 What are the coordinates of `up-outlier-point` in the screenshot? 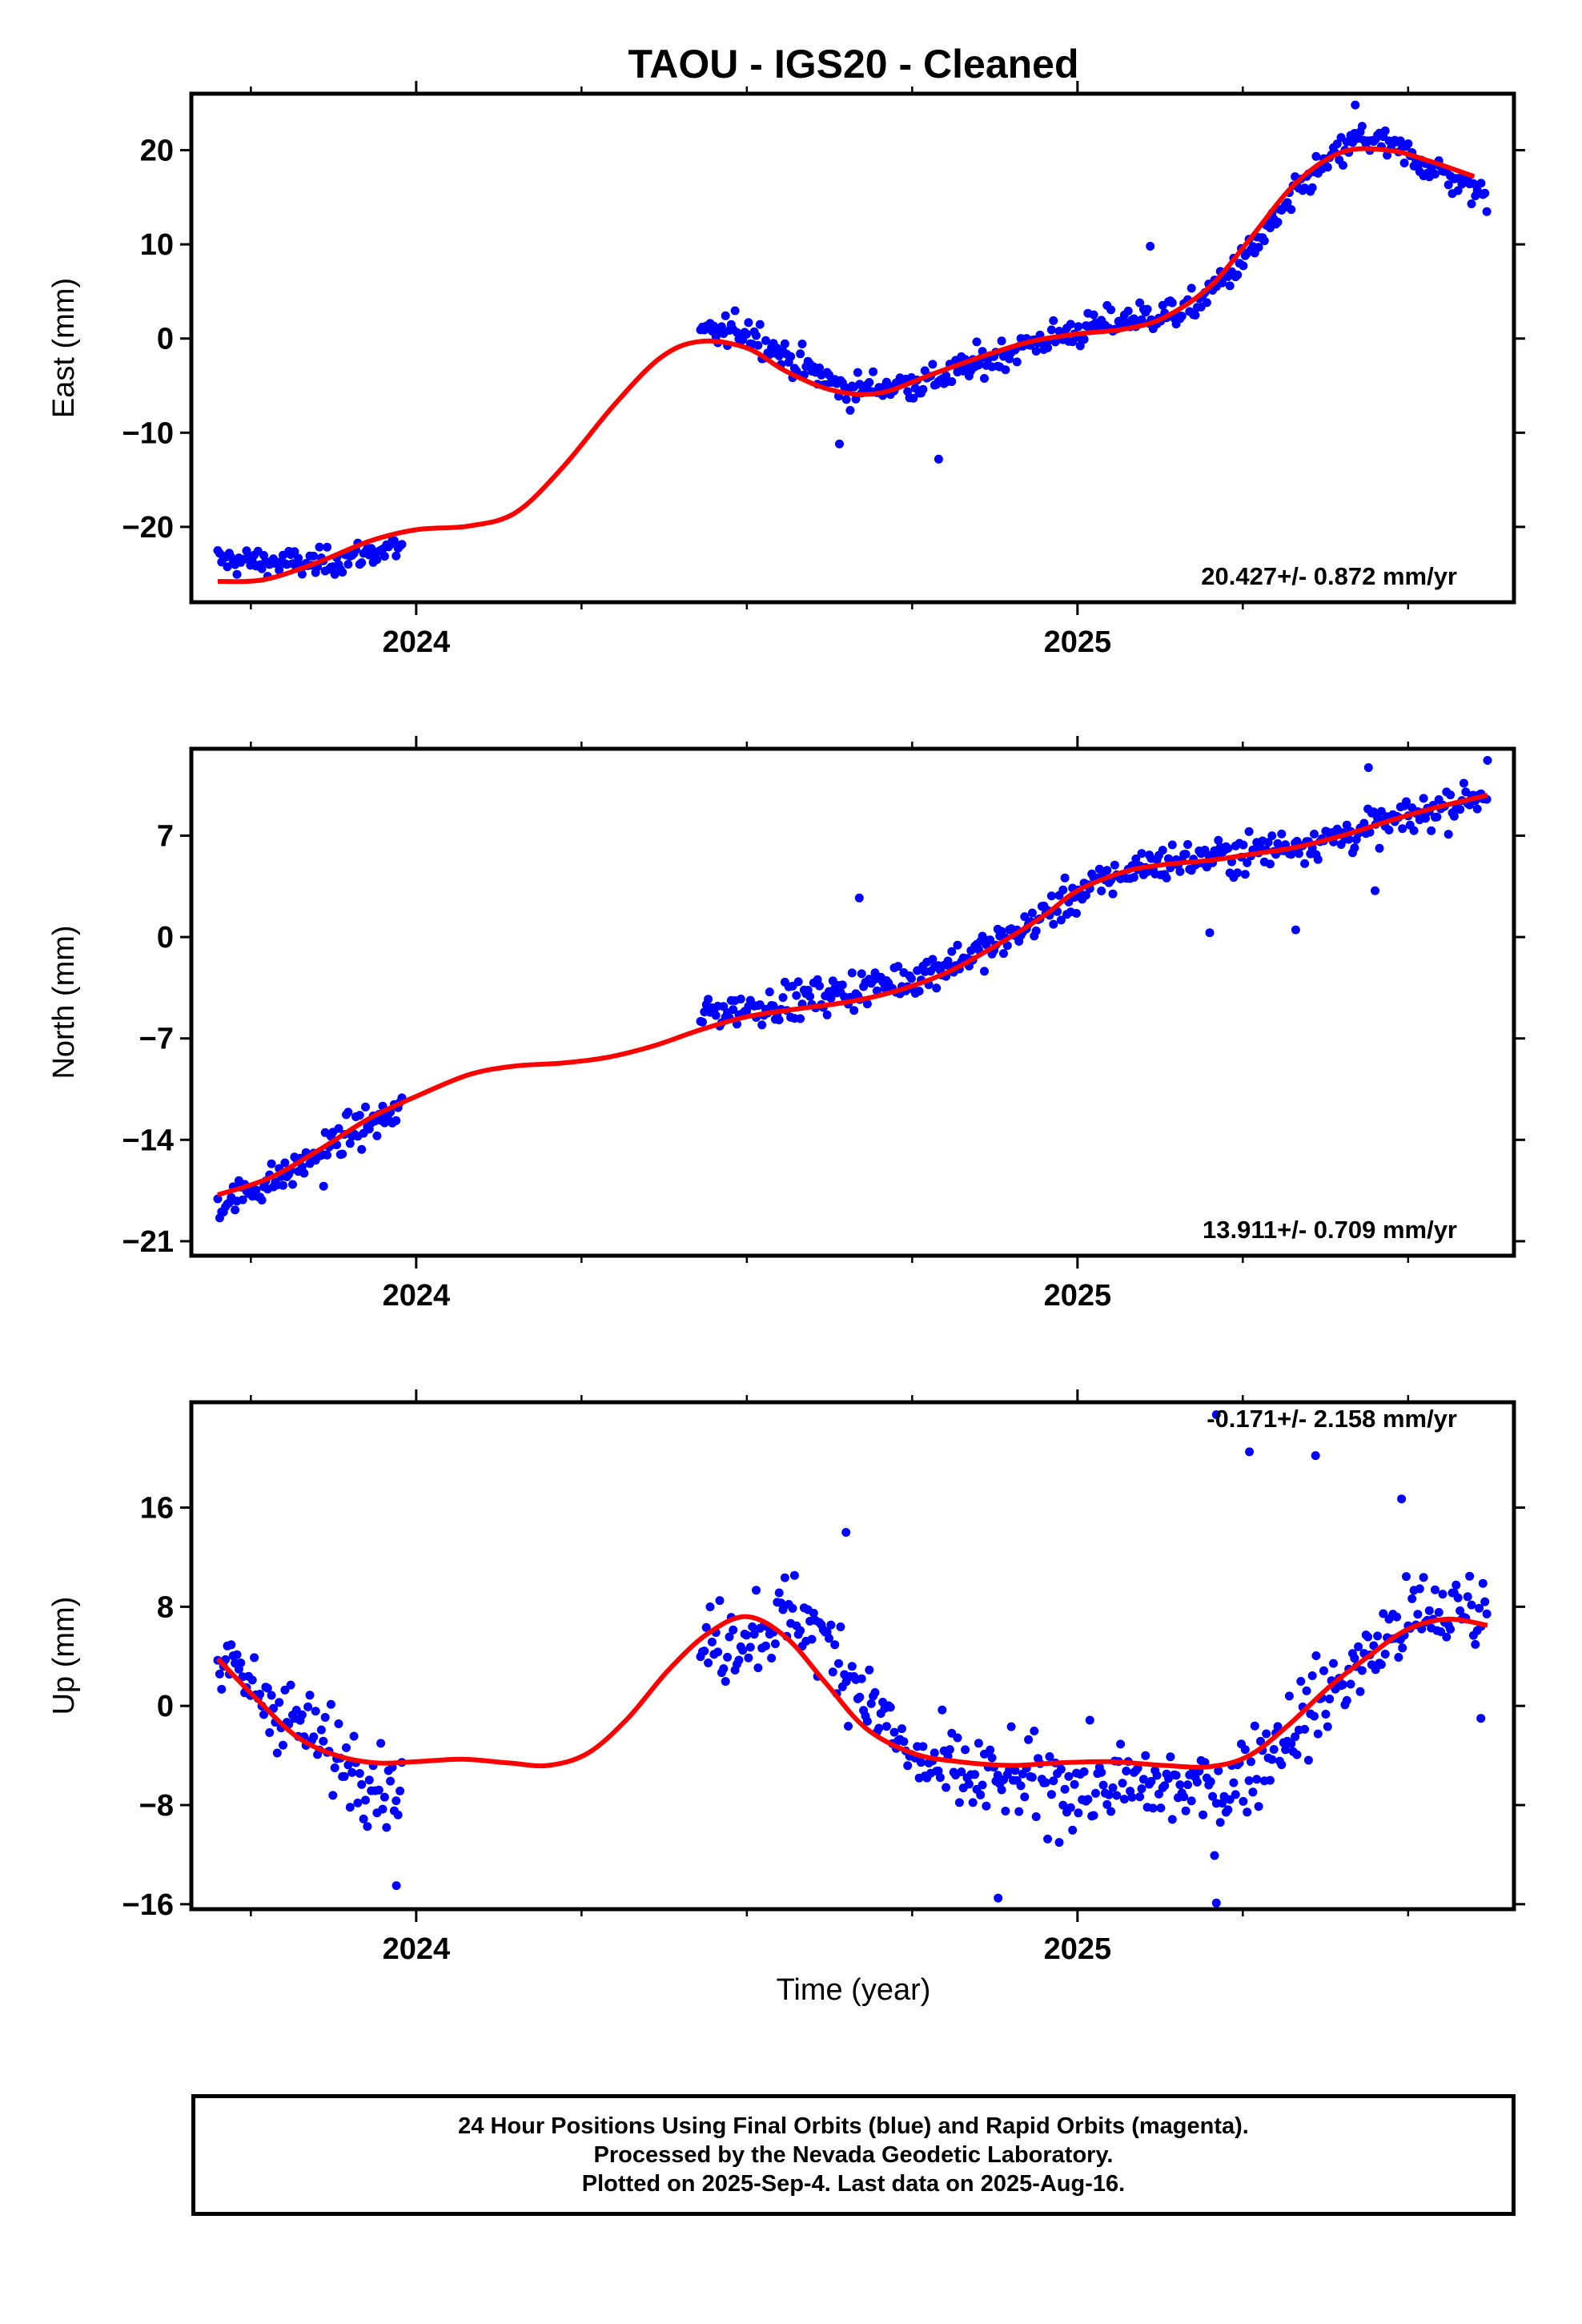 It's located at (1216, 1414).